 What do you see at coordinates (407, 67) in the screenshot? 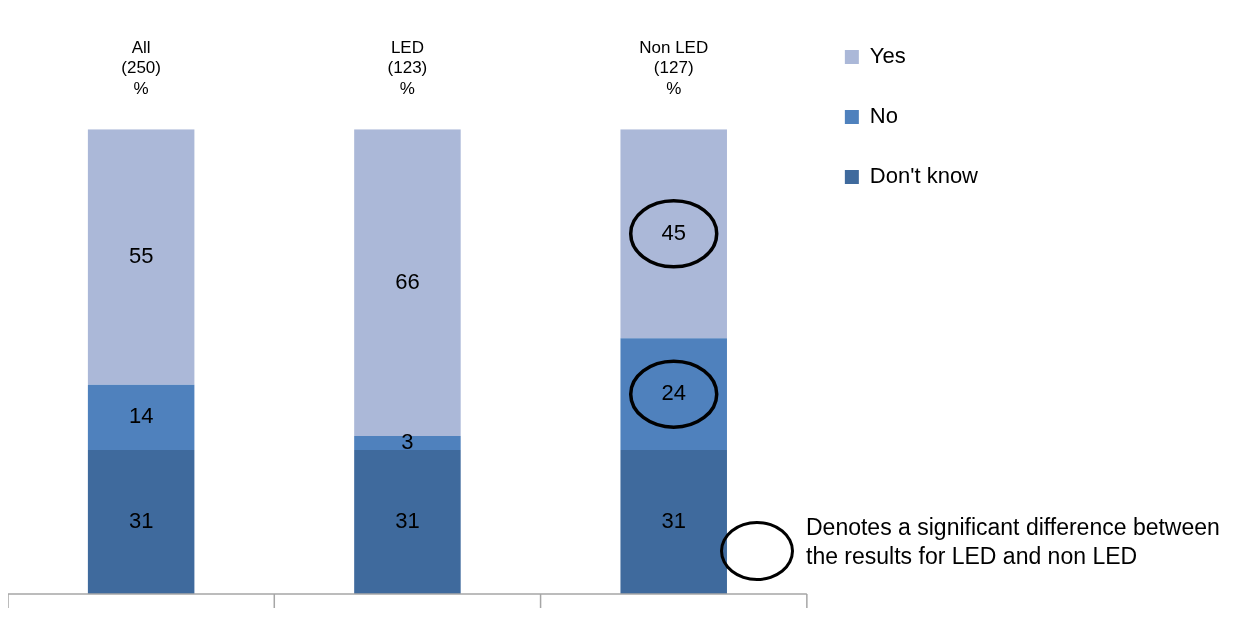
I see `x-tick-label: LED (123) %` at bounding box center [407, 67].